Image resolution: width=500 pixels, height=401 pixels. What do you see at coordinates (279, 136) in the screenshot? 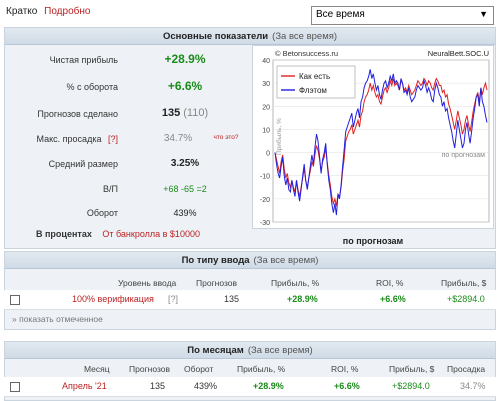
I see `chart-ylabel: Прибыль, %` at bounding box center [279, 136].